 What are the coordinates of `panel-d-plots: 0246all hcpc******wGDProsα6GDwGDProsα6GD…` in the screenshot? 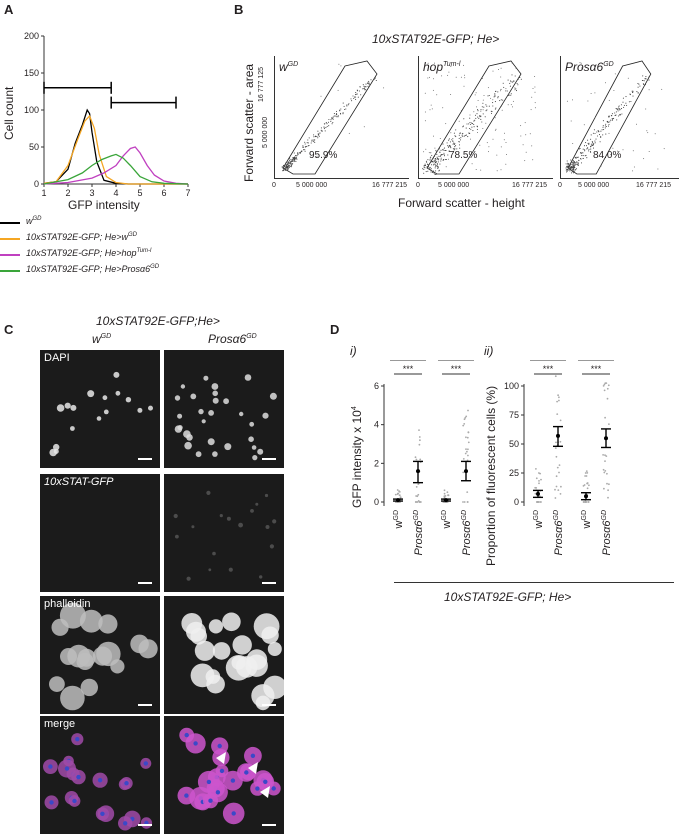 It's located at (494, 458).